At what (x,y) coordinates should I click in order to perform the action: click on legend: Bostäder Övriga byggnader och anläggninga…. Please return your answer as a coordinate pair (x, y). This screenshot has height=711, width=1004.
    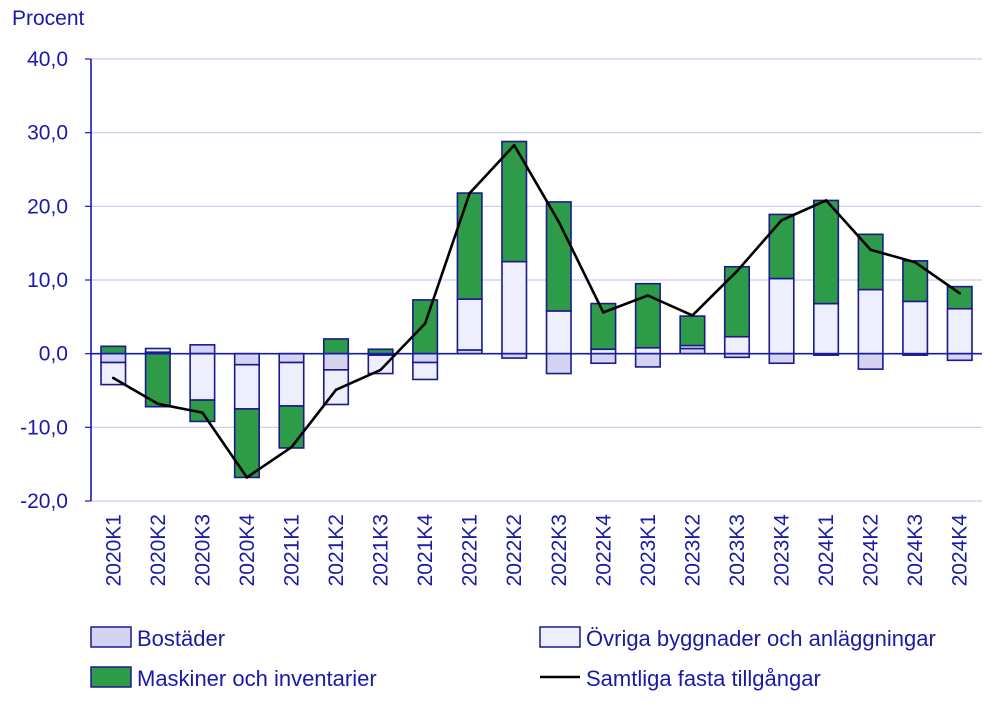
    Looking at the image, I should click on (513, 658).